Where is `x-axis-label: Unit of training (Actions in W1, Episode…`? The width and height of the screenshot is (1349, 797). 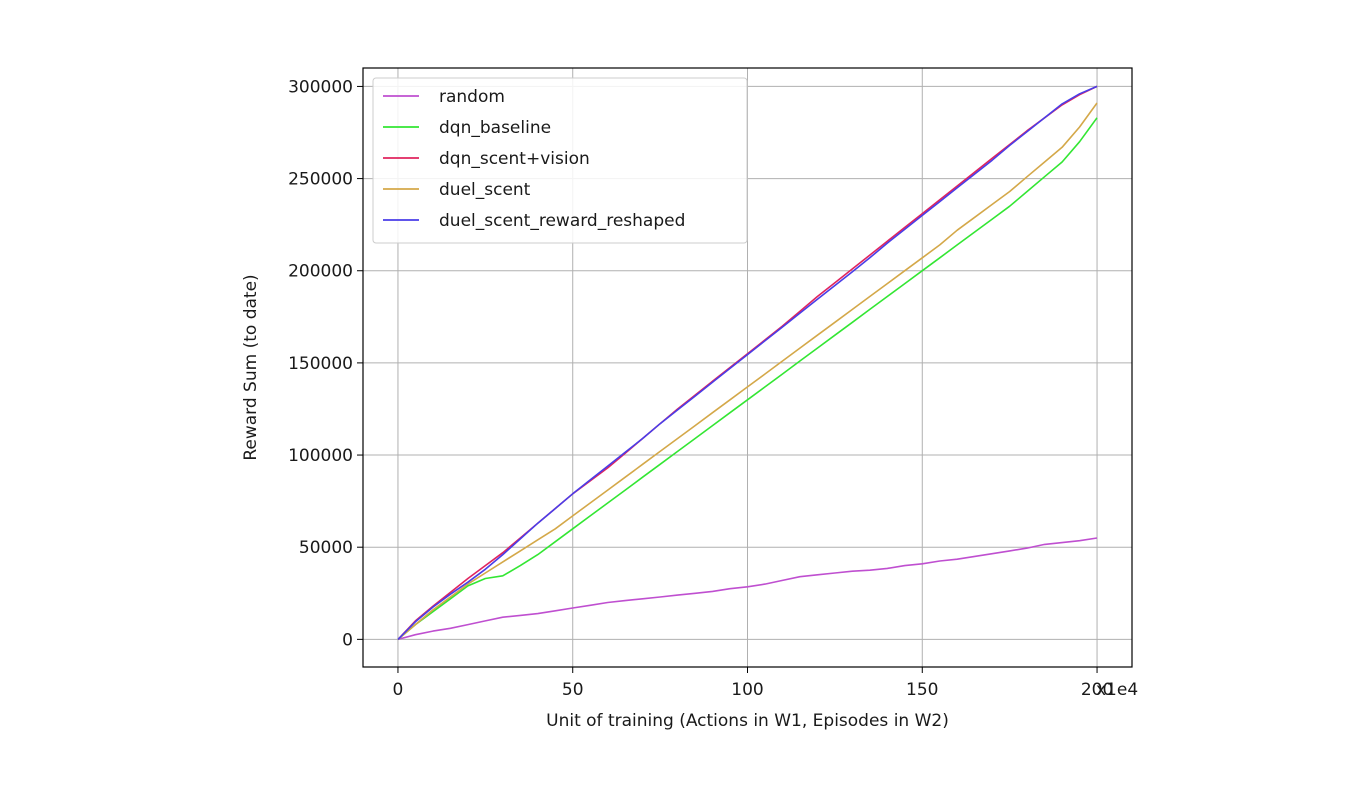
x-axis-label: Unit of training (Actions in W1, Episode… is located at coordinates (747, 721).